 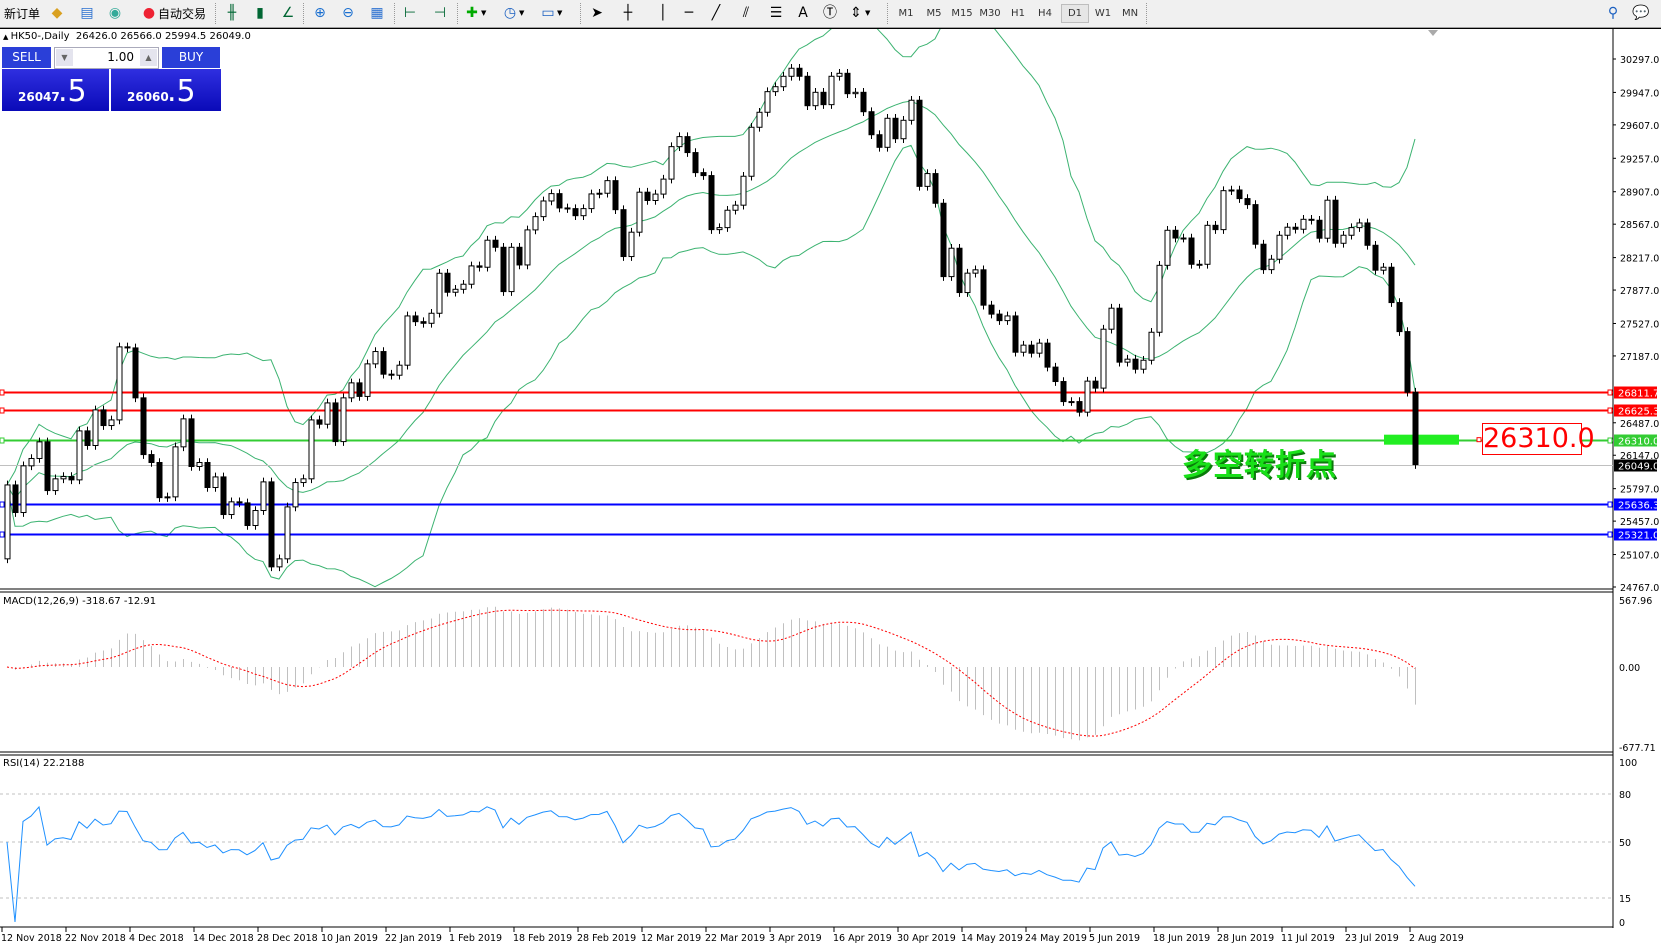 What do you see at coordinates (860, 13) in the screenshot?
I see `arrows-icon: ⇕ ▼` at bounding box center [860, 13].